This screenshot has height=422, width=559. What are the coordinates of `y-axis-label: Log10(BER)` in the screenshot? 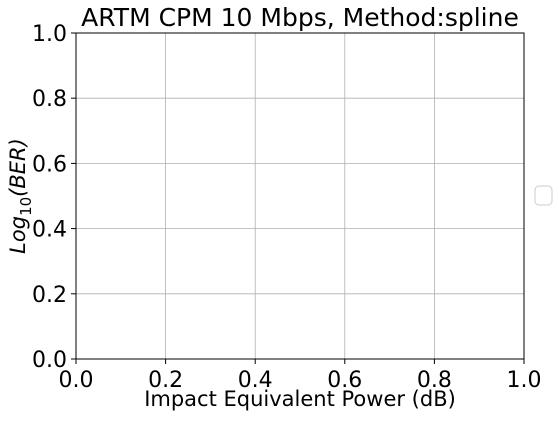 It's located at (20, 196).